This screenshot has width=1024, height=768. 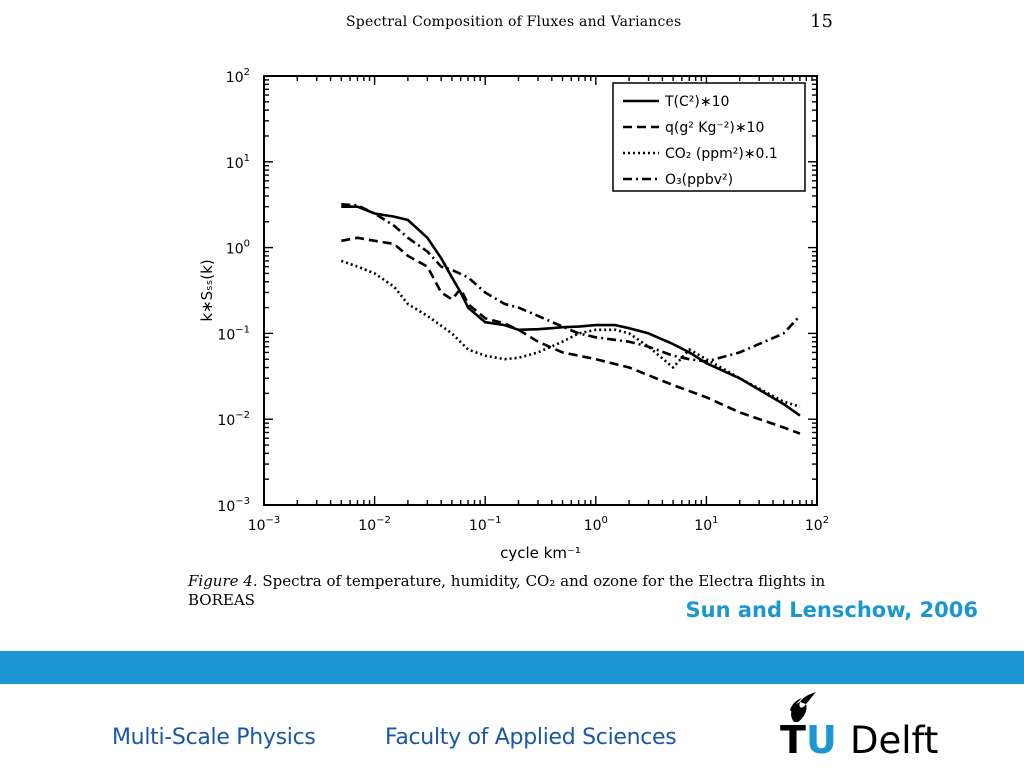 I want to click on logo-delft-text: Delft, so click(x=894, y=740).